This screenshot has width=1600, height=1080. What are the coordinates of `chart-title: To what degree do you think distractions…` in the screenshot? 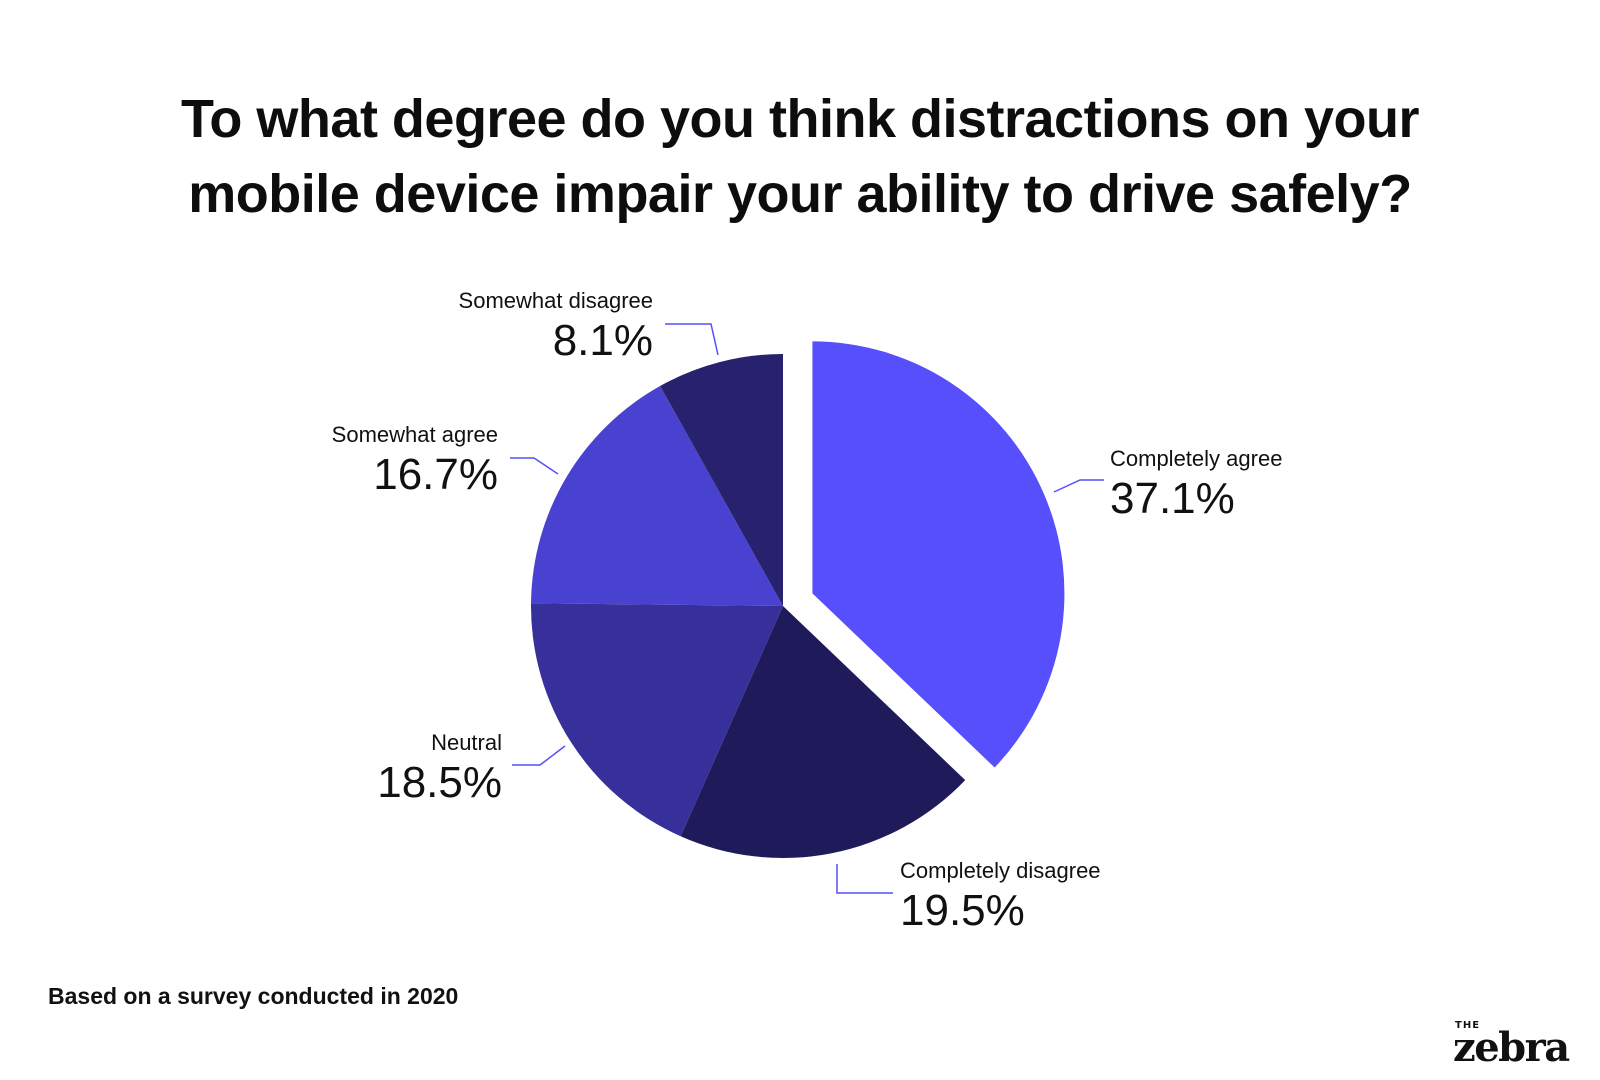 It's located at (800, 157).